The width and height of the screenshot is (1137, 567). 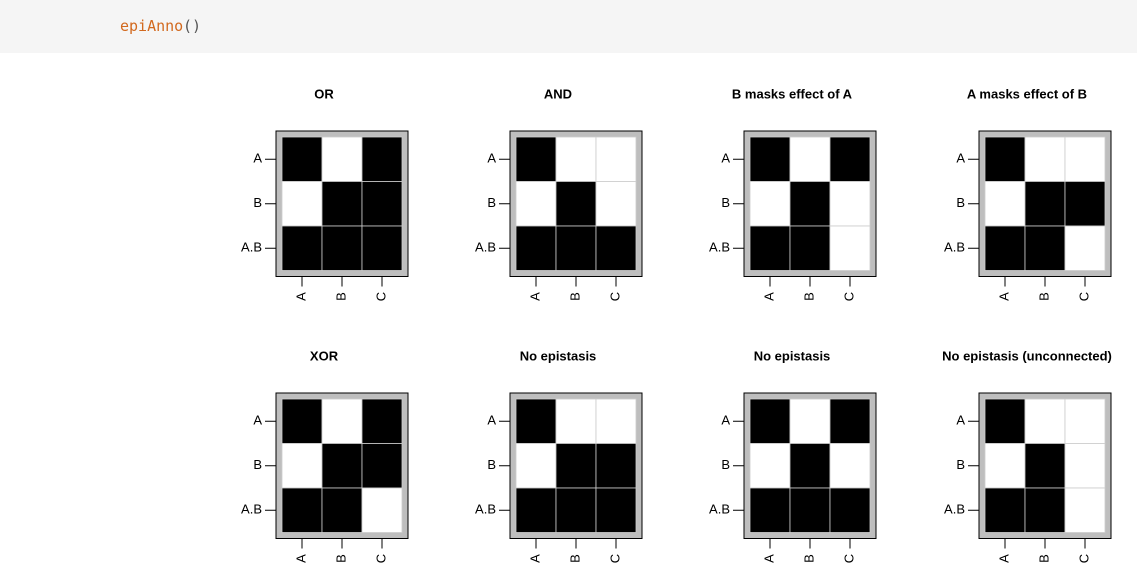 What do you see at coordinates (792, 93) in the screenshot?
I see `panel-title: B masks effect of A` at bounding box center [792, 93].